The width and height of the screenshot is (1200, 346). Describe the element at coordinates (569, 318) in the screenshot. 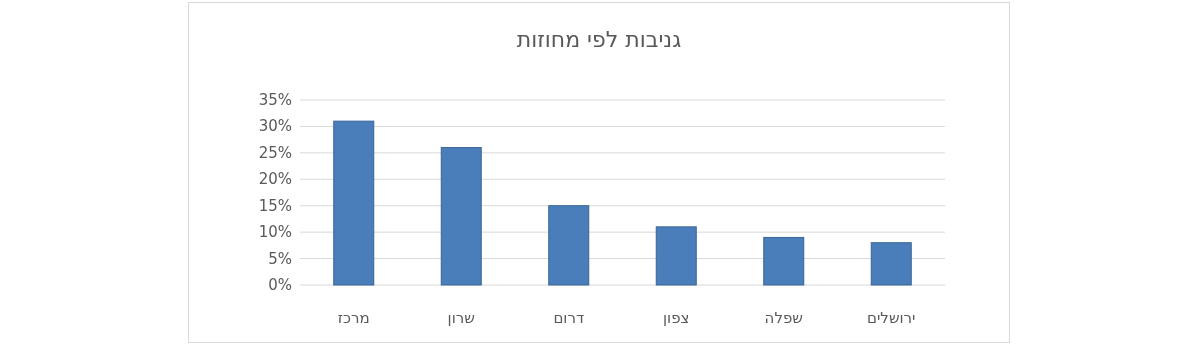

I see `x-tick-label: דרום` at that location.